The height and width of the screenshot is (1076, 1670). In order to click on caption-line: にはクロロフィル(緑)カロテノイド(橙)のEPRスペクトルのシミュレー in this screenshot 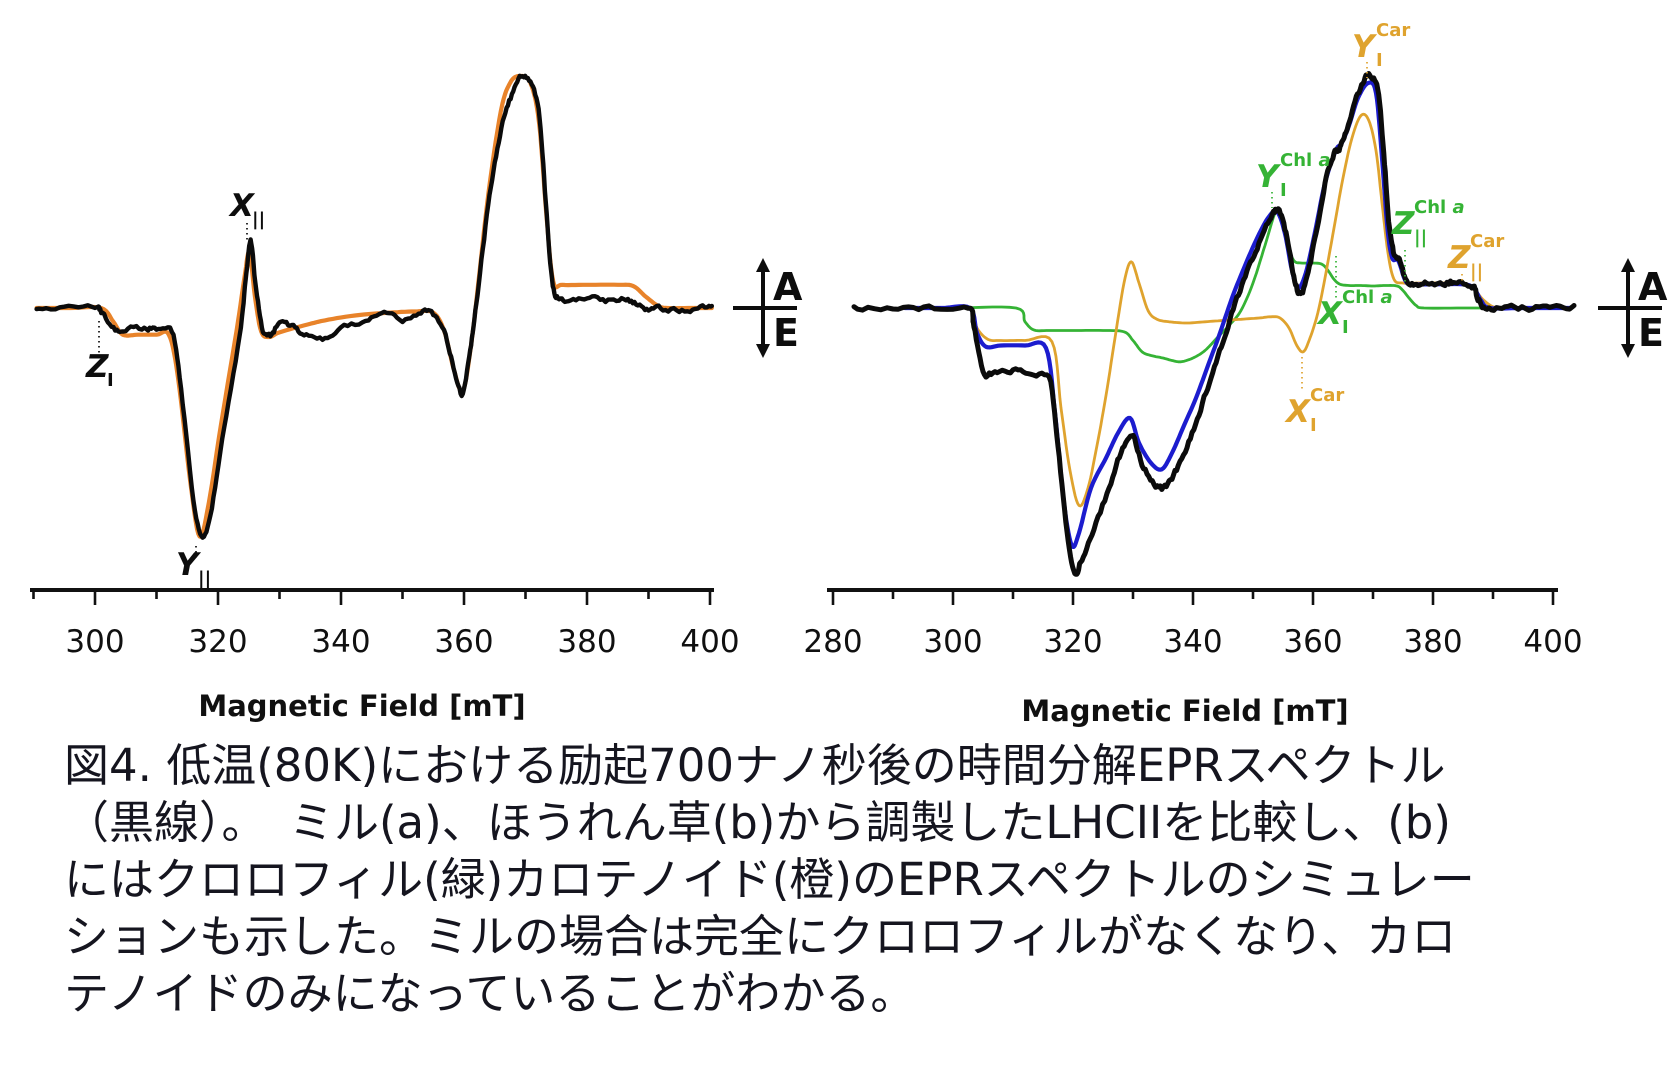, I will do `click(769, 879)`.